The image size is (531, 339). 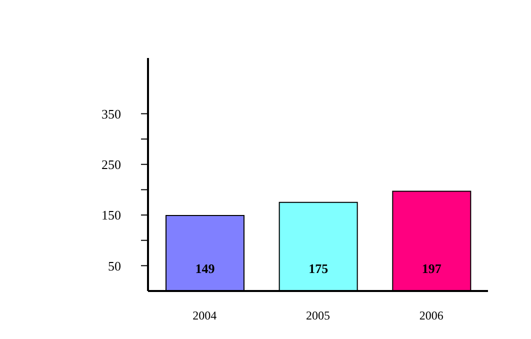 What do you see at coordinates (431, 315) in the screenshot?
I see `x-tick-label: 2006` at bounding box center [431, 315].